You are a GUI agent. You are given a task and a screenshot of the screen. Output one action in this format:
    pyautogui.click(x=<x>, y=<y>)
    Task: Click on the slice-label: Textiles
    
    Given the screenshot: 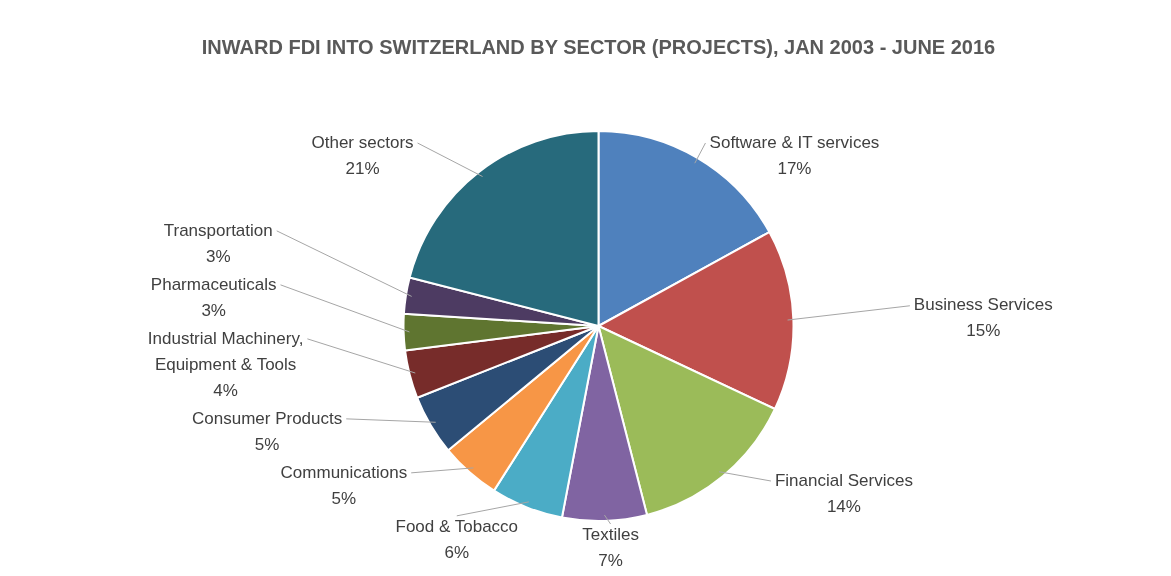 What is the action you would take?
    pyautogui.click(x=610, y=534)
    